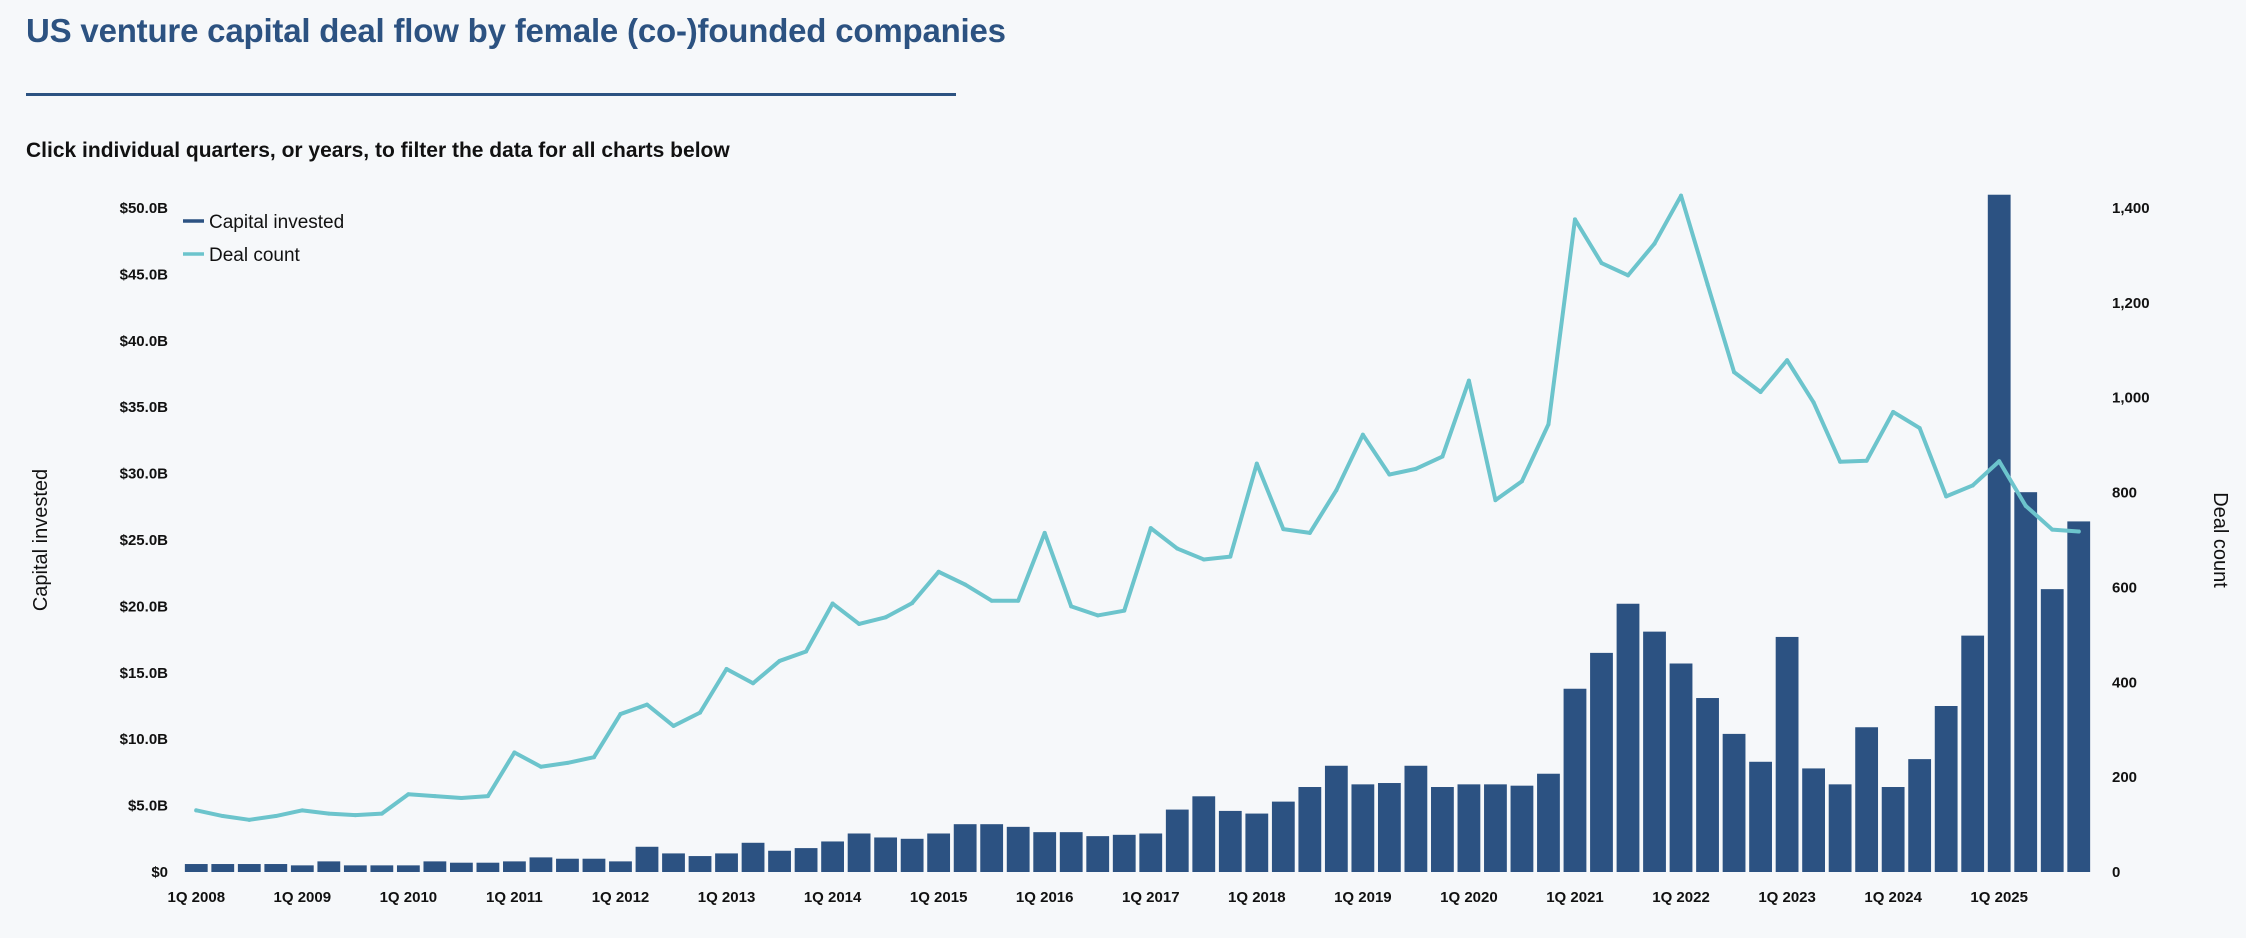  I want to click on x-tick-label: 1Q 2008, so click(196, 897).